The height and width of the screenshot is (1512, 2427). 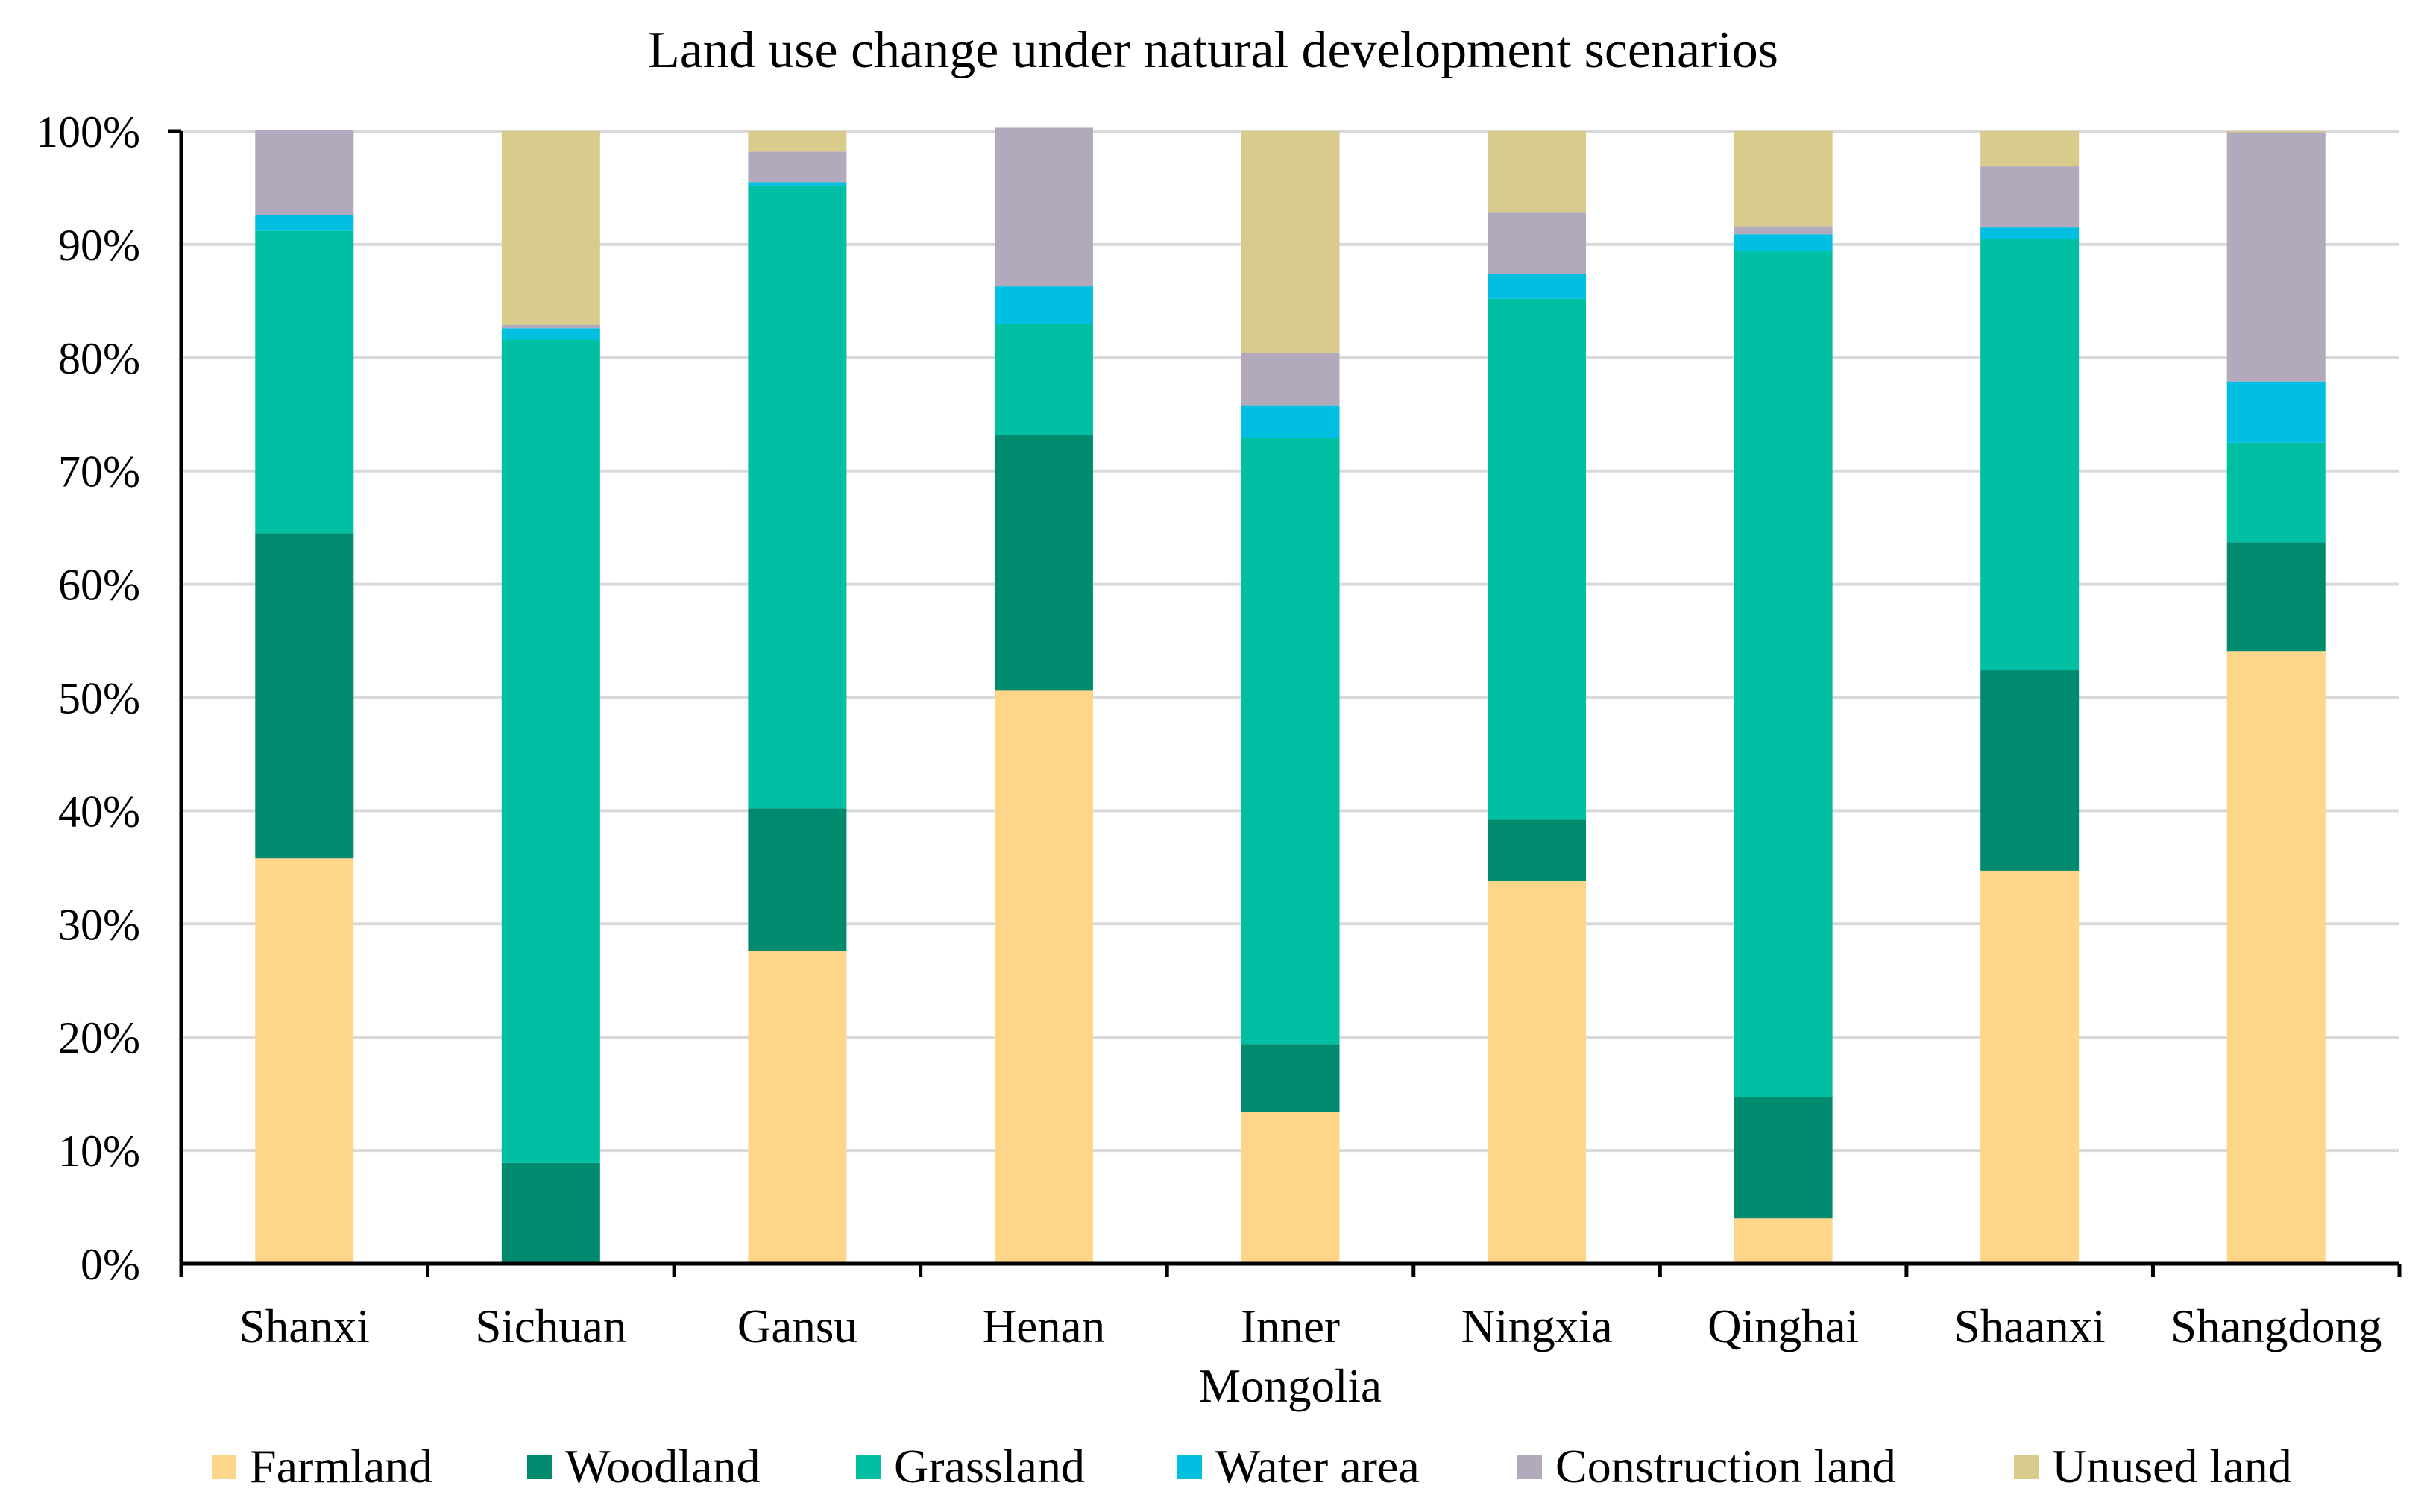 What do you see at coordinates (99, 924) in the screenshot?
I see `y-tick-label: 30%` at bounding box center [99, 924].